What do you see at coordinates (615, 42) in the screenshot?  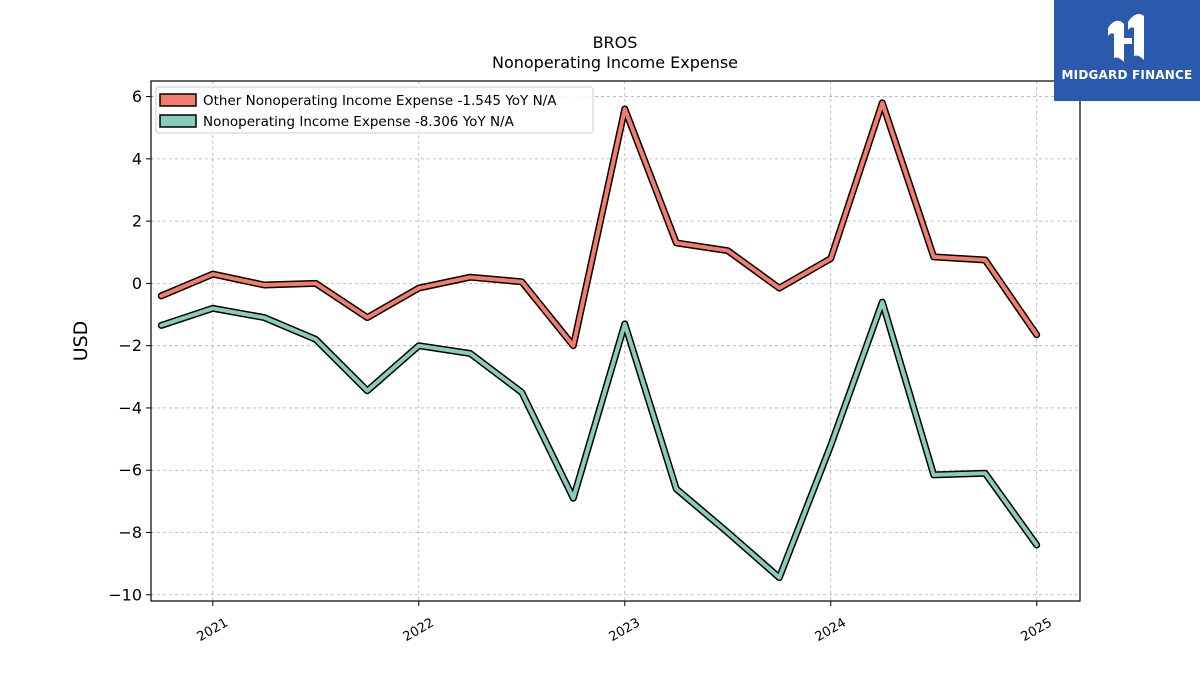 I see `chart-title: BROS` at bounding box center [615, 42].